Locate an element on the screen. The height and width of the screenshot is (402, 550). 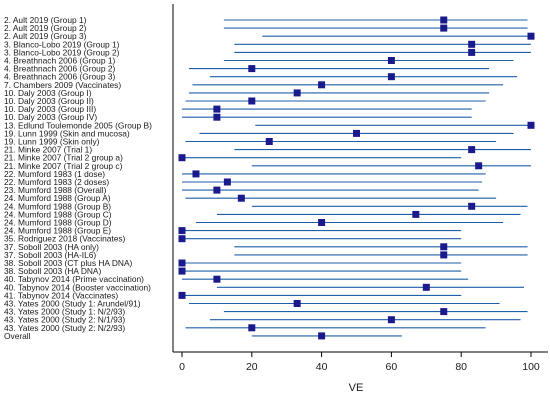
study-label: Overall is located at coordinates (17, 336).